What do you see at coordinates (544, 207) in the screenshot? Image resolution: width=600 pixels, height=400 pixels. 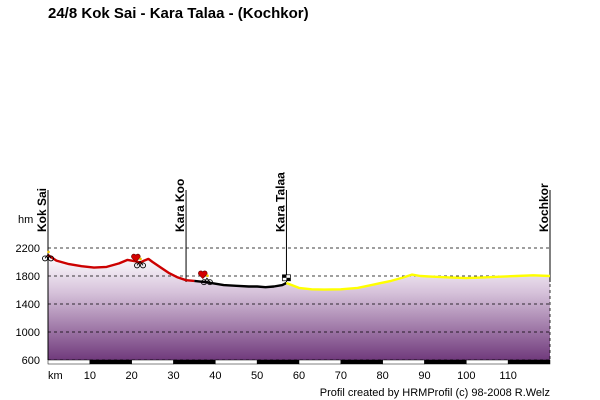 I see `waypoint-label: Kochkor` at bounding box center [544, 207].